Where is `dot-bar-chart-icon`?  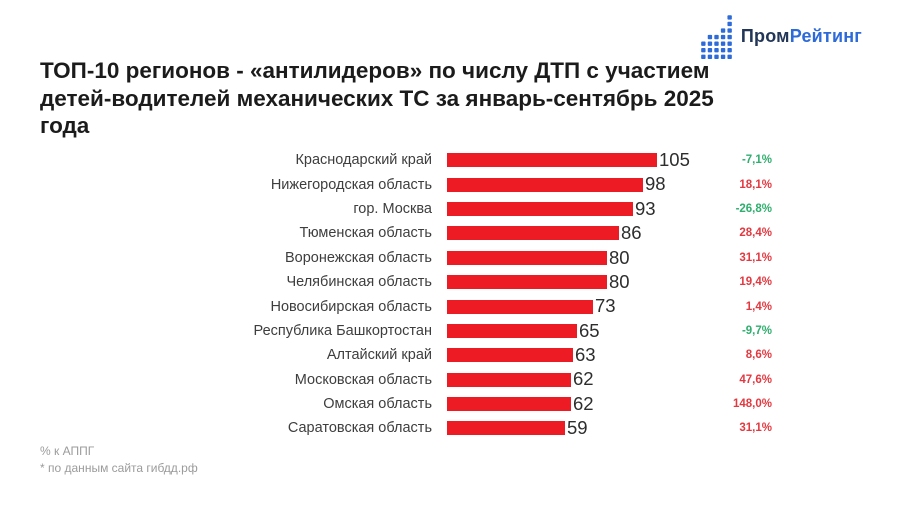
dot-bar-chart-icon is located at coordinates (716, 36).